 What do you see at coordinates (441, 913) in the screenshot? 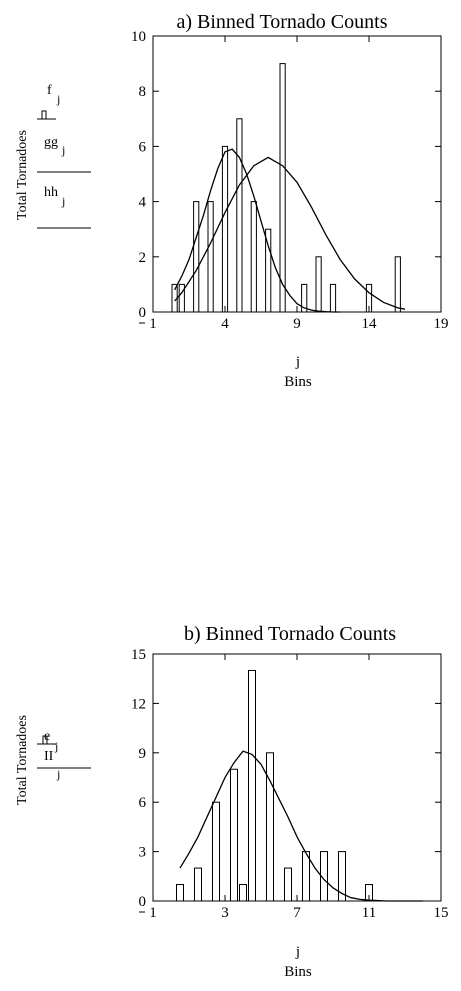
I see `chart-b-x-tick-label: 15` at bounding box center [441, 913].